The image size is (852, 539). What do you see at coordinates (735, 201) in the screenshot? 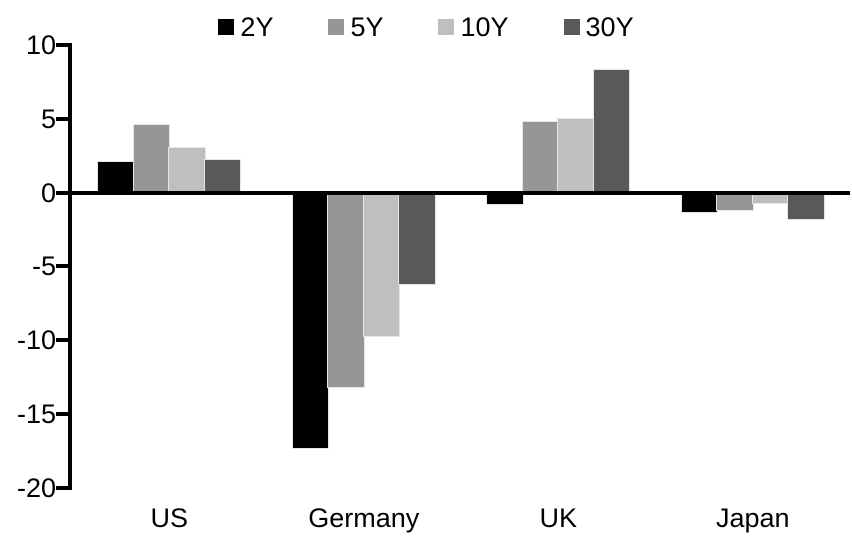
I see `bar-japan-5y` at bounding box center [735, 201].